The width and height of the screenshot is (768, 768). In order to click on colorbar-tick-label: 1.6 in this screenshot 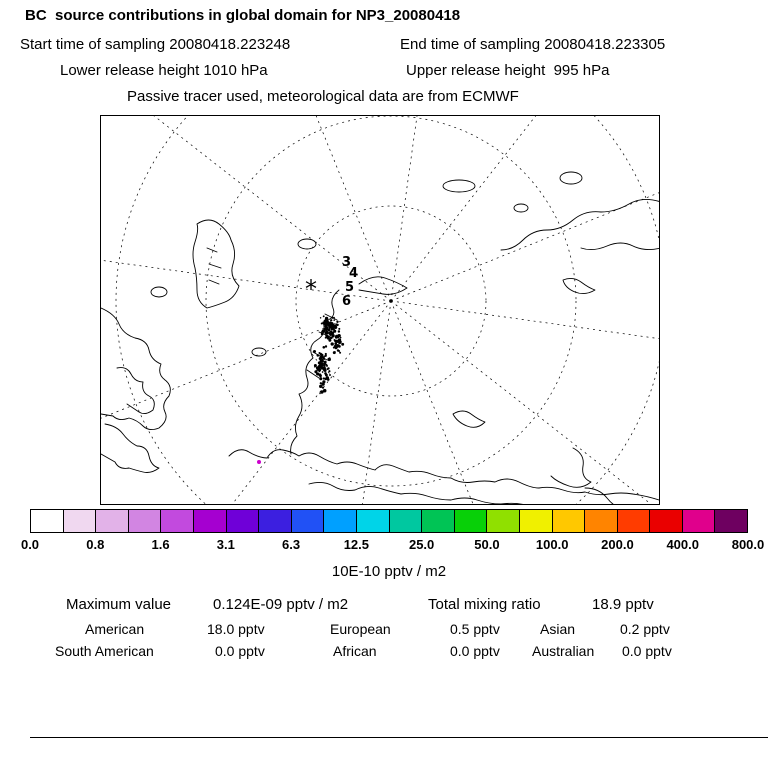, I will do `click(160, 544)`.